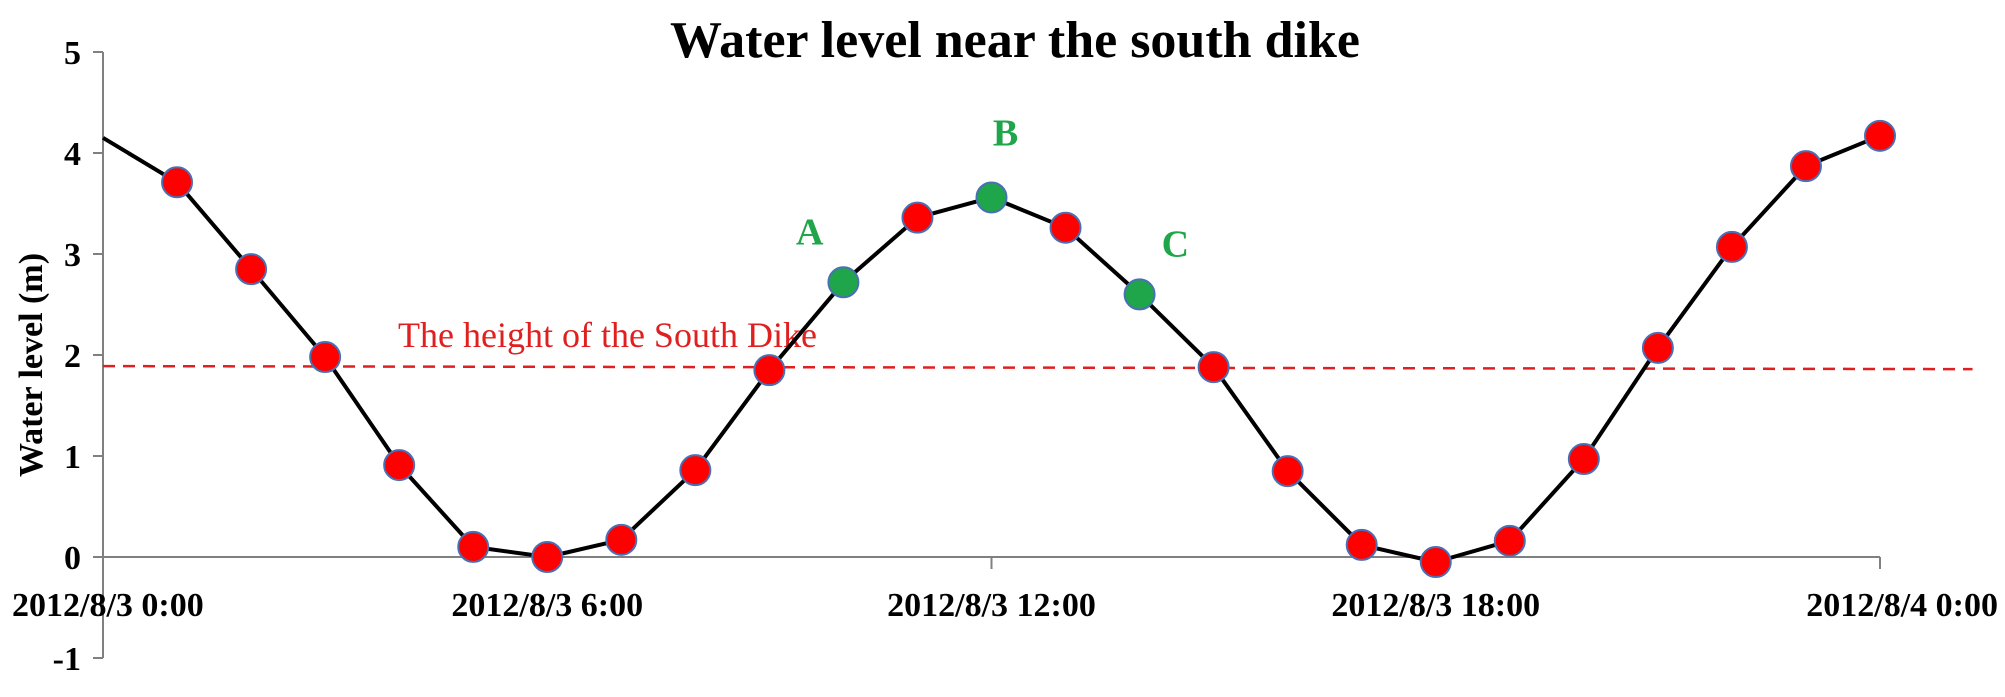 This screenshot has width=2005, height=697. I want to click on x-tick-label: 2012/8/3 0:00, so click(108, 605).